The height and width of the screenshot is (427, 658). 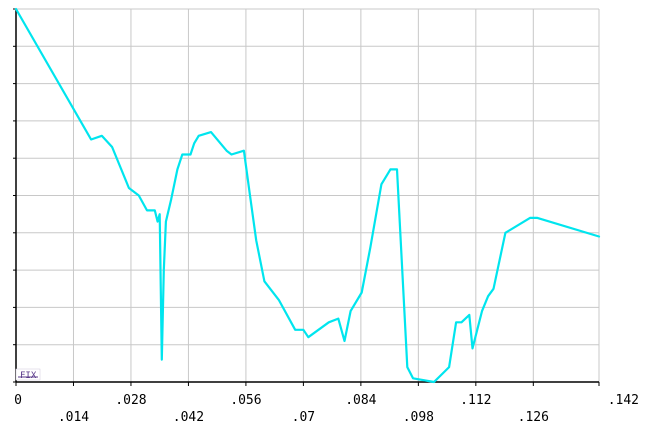 I want to click on x-tick-label: 0, so click(x=18, y=400).